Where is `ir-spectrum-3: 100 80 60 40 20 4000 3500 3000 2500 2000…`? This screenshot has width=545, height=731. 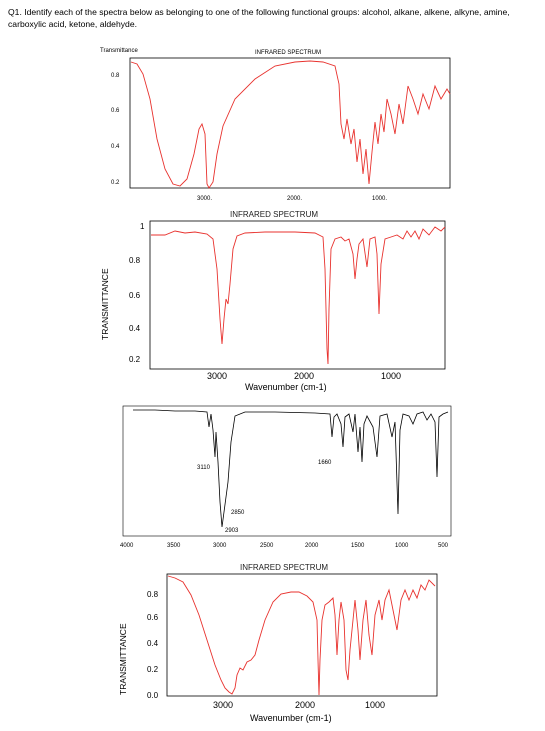 ir-spectrum-3: 100 80 60 40 20 4000 3500 3000 2500 2000… is located at coordinates (286, 477).